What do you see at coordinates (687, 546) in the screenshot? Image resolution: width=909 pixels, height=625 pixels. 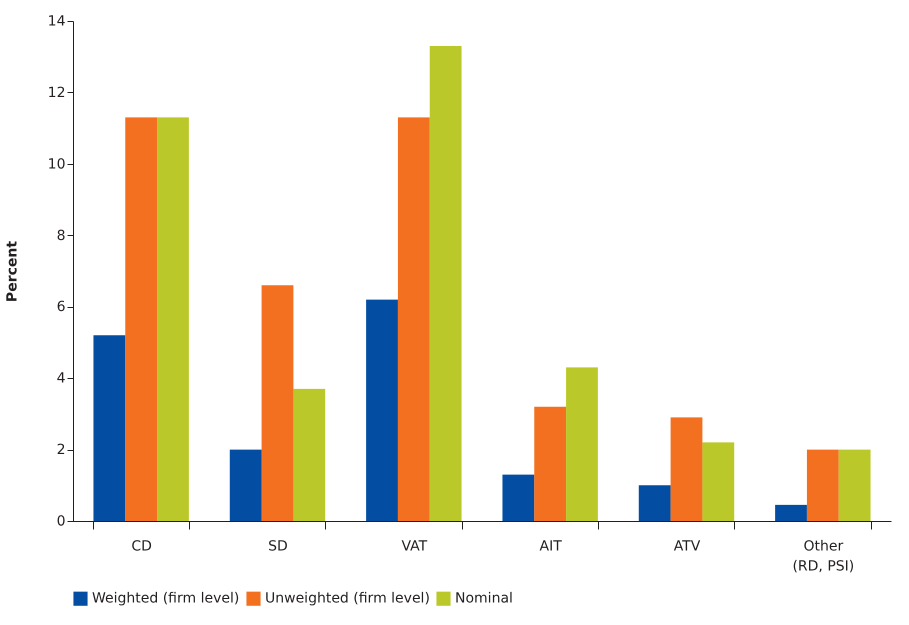 I see `x-tick-label: ATV` at bounding box center [687, 546].